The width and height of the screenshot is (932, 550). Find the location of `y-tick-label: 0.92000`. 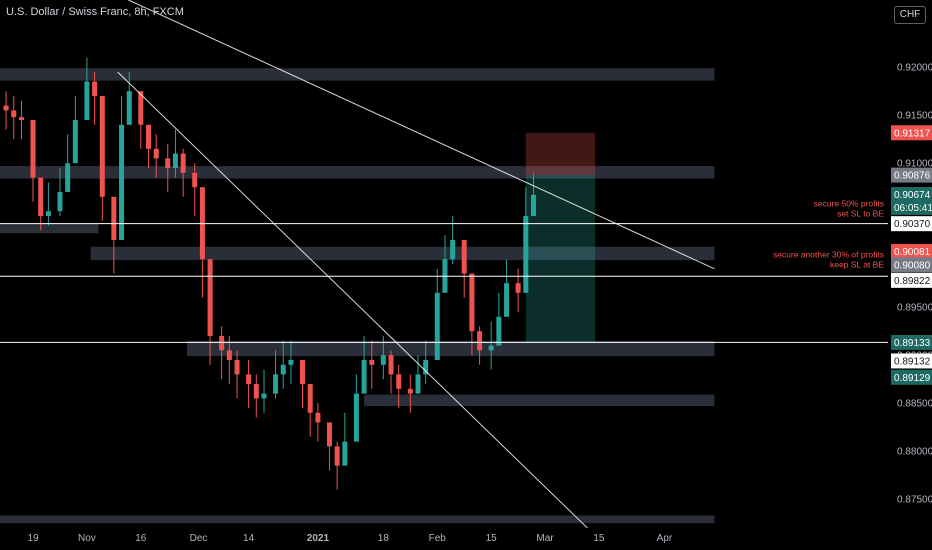

y-tick-label: 0.92000 is located at coordinates (914, 68).